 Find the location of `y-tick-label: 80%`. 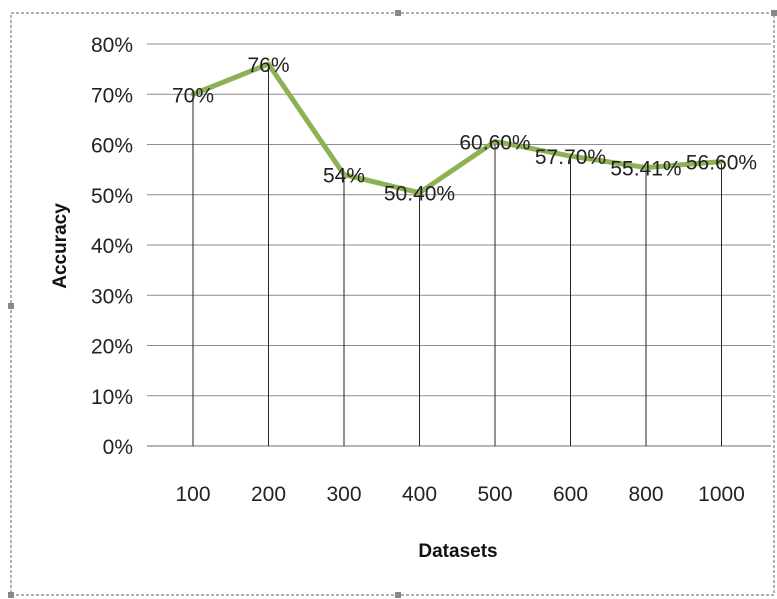

y-tick-label: 80% is located at coordinates (112, 45).